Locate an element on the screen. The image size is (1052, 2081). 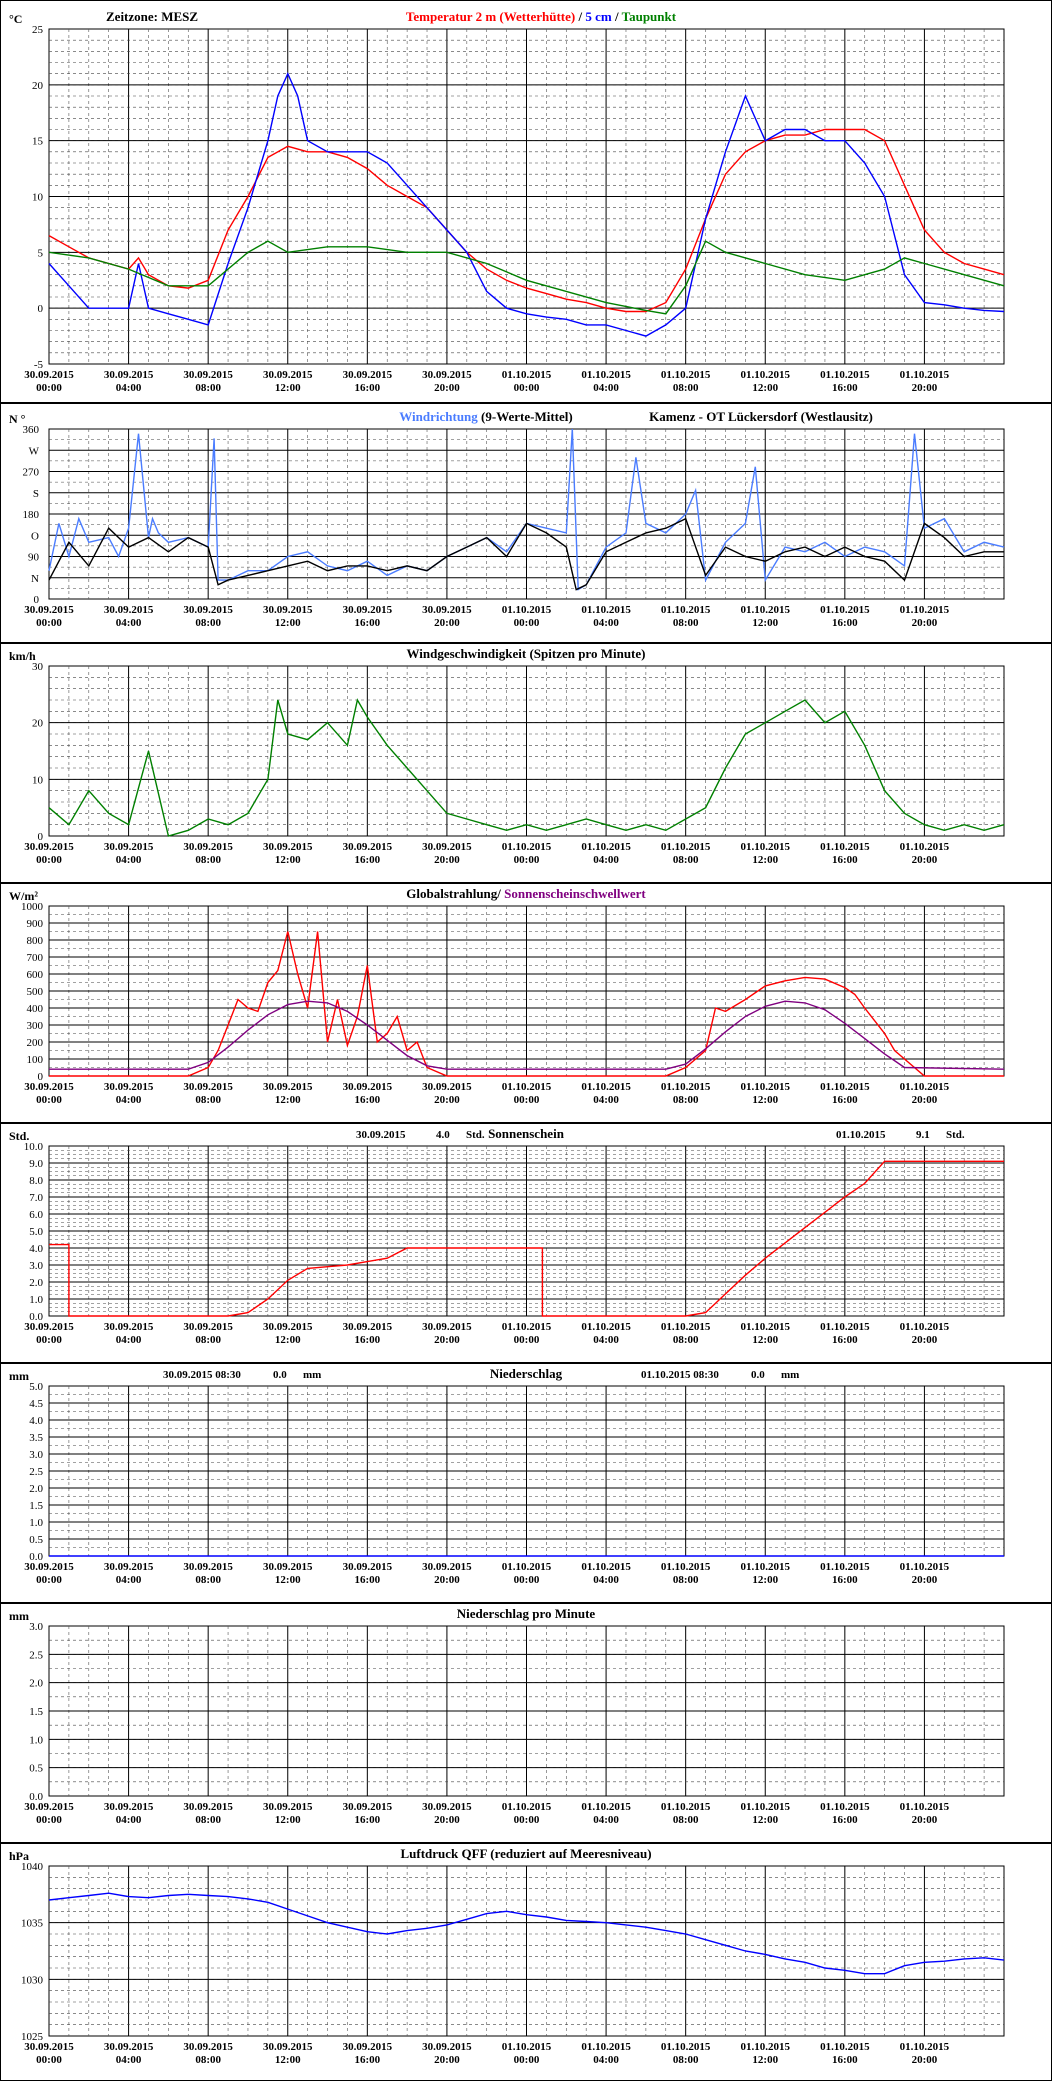
chart-title: Niederschlag is located at coordinates (526, 1373).